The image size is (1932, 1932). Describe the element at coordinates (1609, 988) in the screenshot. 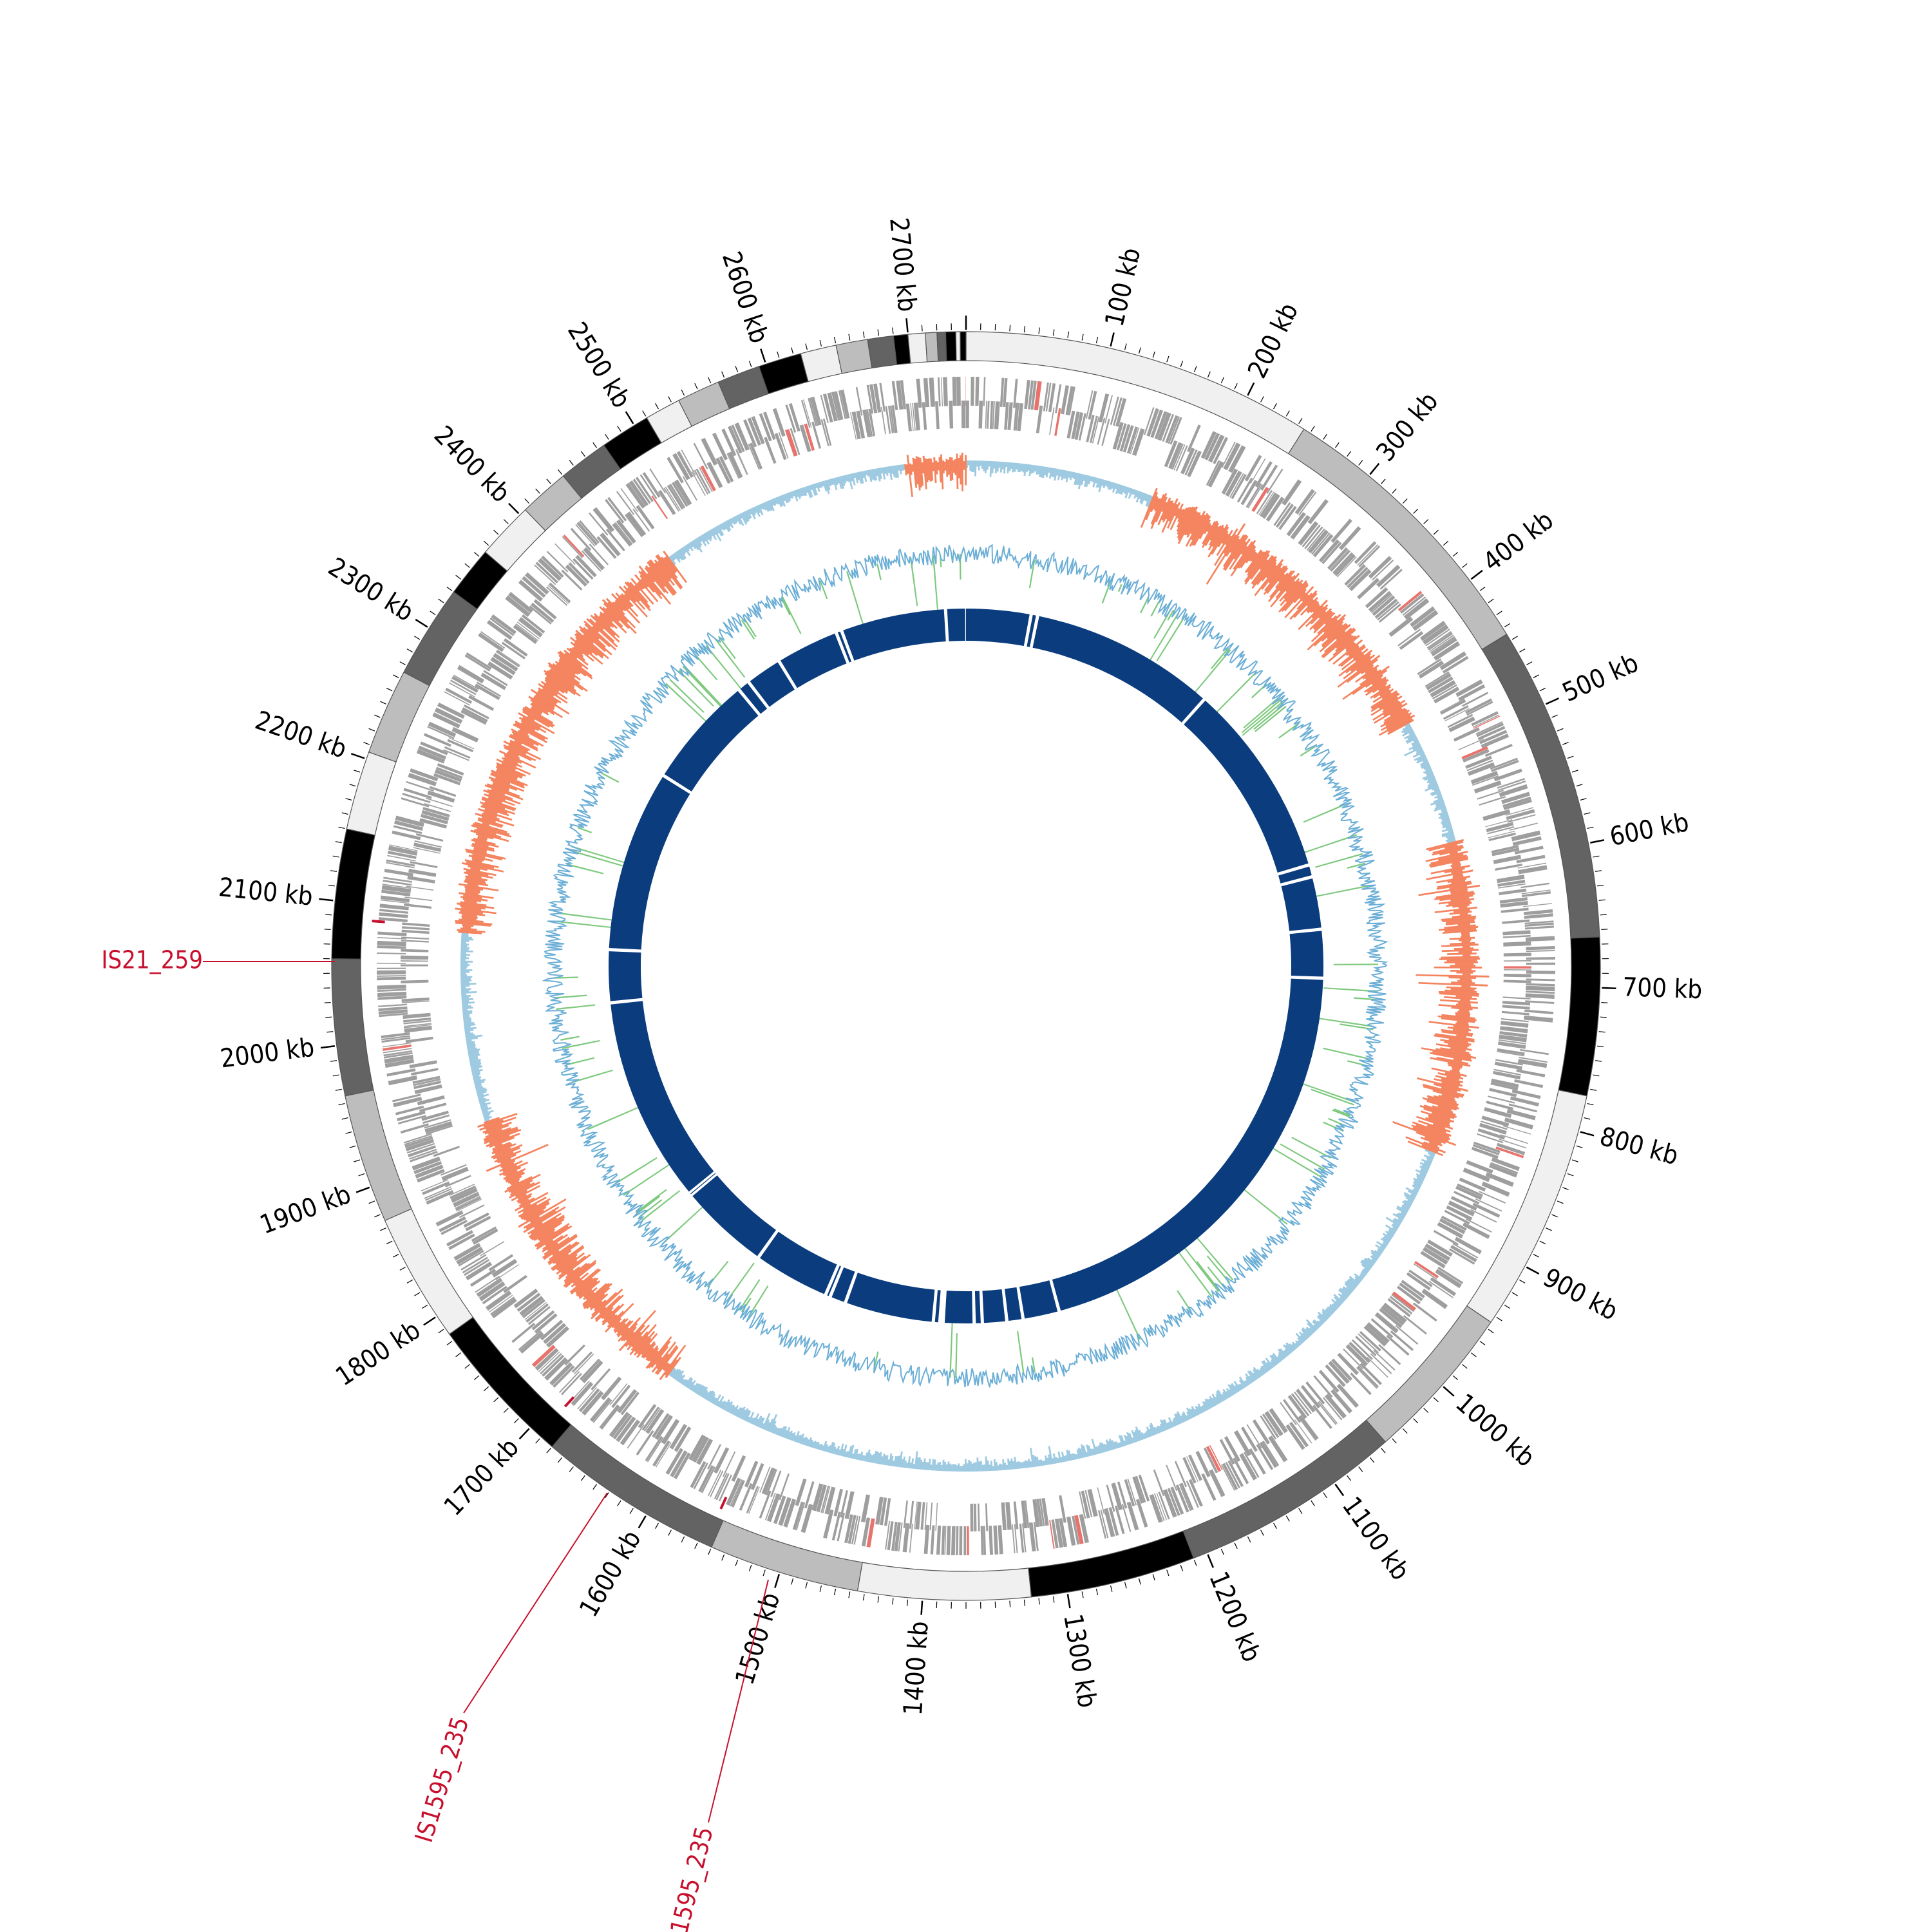

I see `major-tick` at that location.